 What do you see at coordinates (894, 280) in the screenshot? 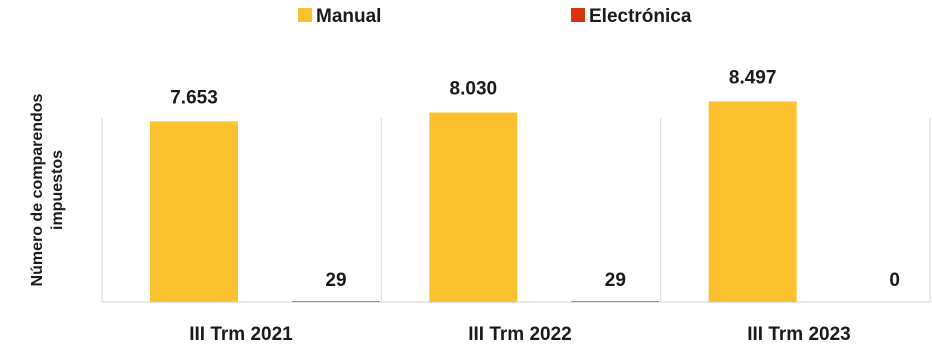
I see `data-label-electrnica-2: 0` at bounding box center [894, 280].